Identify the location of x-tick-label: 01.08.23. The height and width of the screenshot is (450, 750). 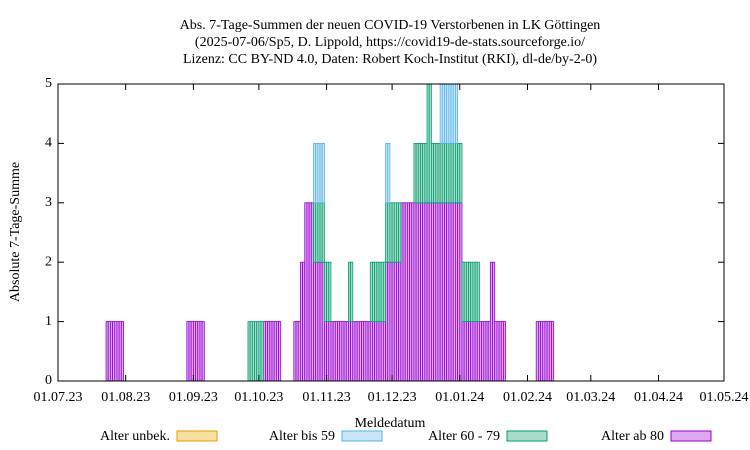
(125, 397).